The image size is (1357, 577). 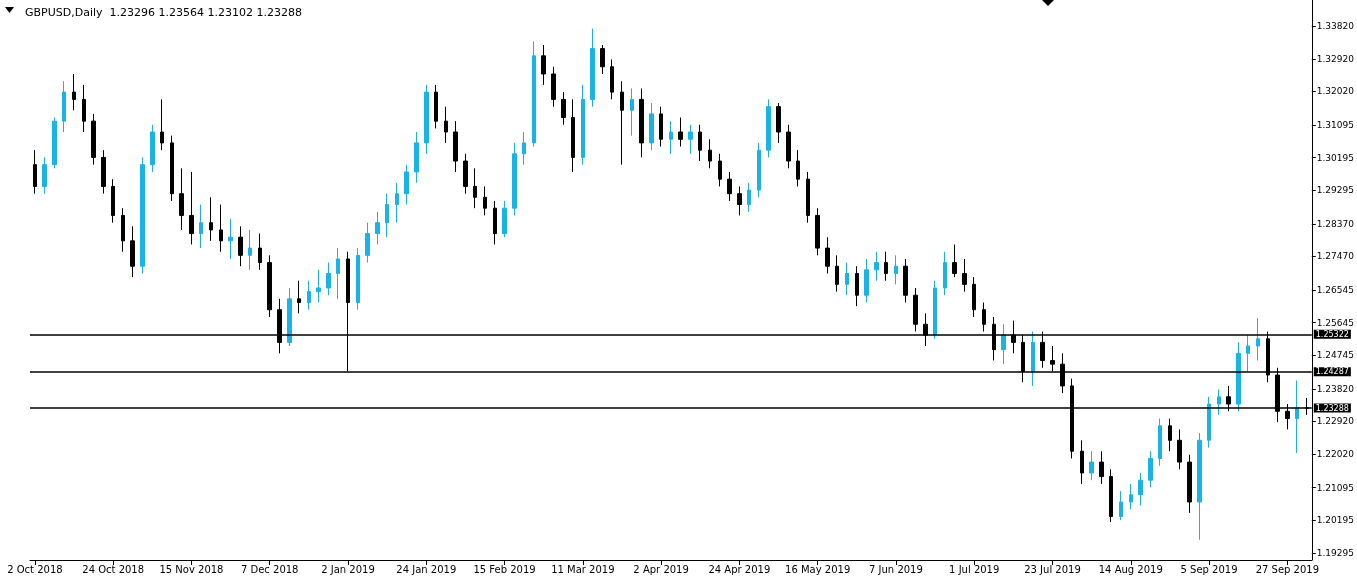 What do you see at coordinates (1335, 190) in the screenshot?
I see `y-tick-label: 1.29295` at bounding box center [1335, 190].